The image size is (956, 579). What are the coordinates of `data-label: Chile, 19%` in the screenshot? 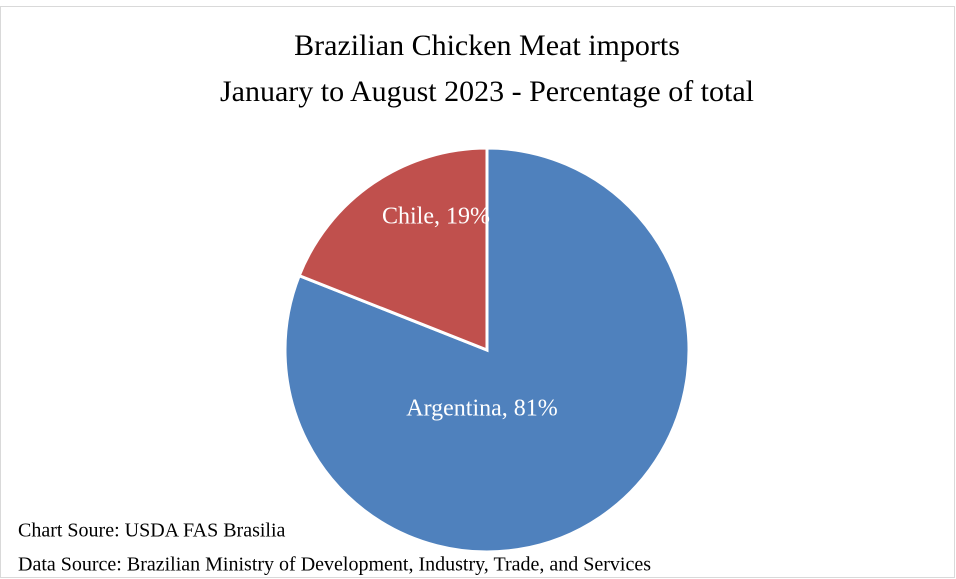 It's located at (436, 217).